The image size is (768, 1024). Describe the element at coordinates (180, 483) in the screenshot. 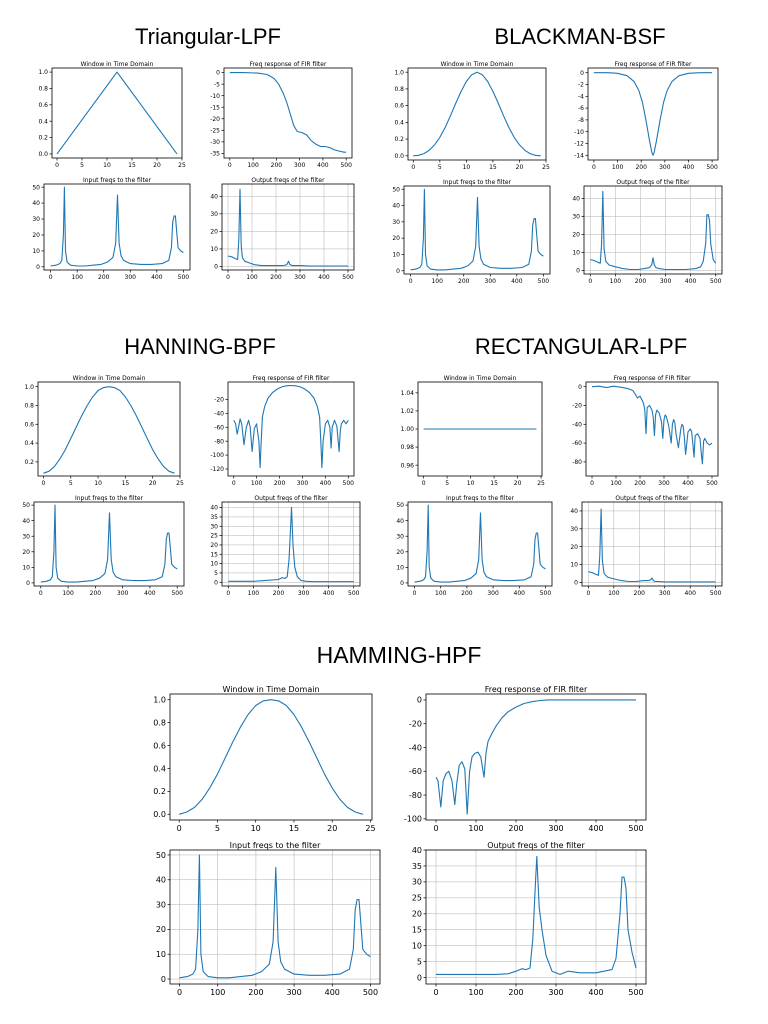

I see `chart-8-xtick-label-5: 25` at that location.